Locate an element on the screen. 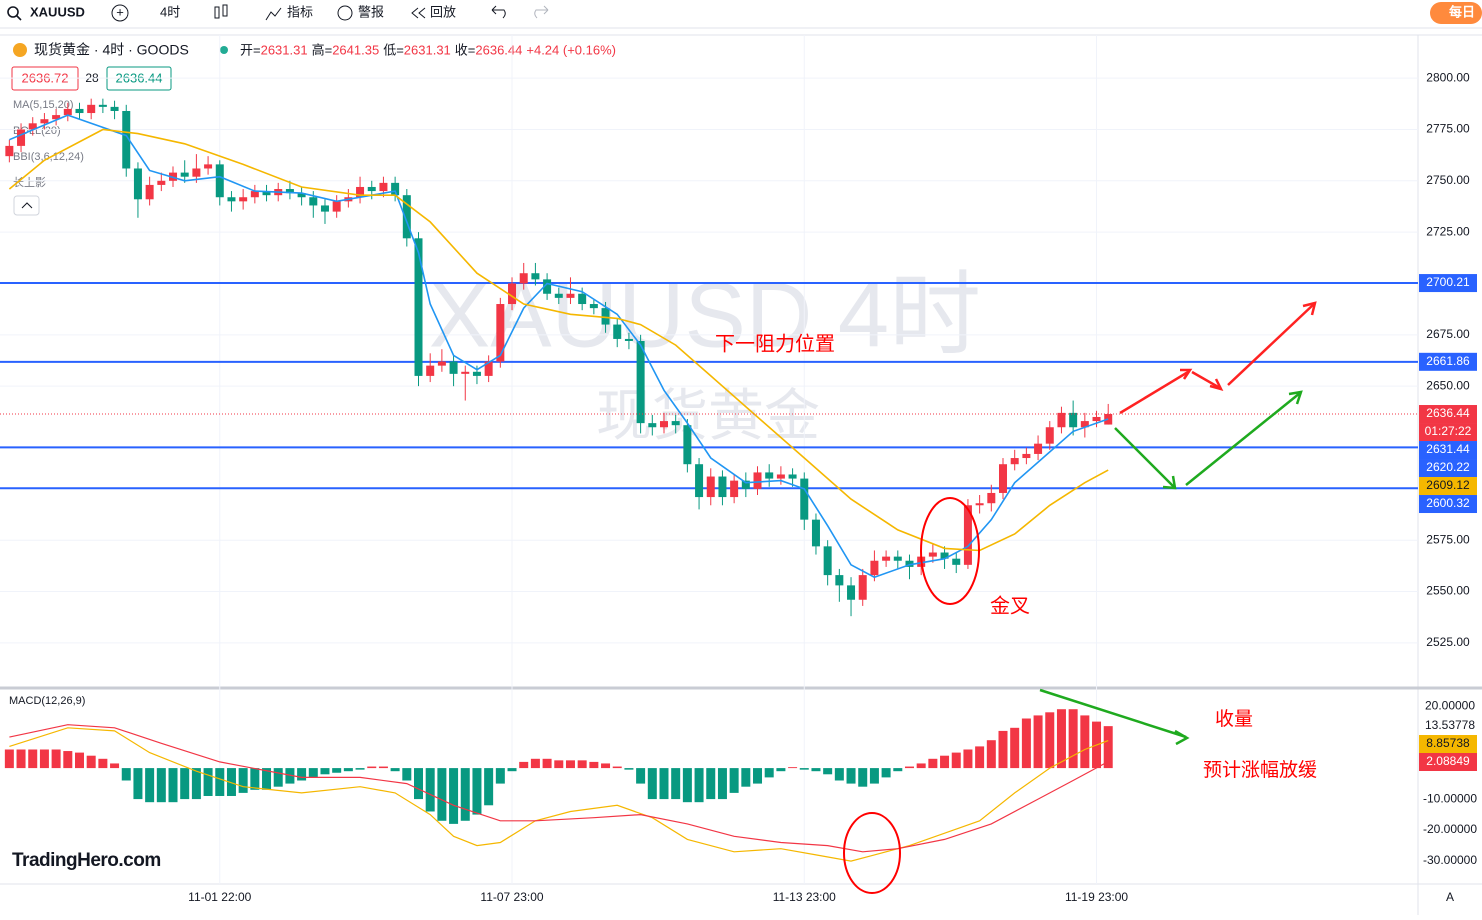  add-symbol is located at coordinates (120, 13).